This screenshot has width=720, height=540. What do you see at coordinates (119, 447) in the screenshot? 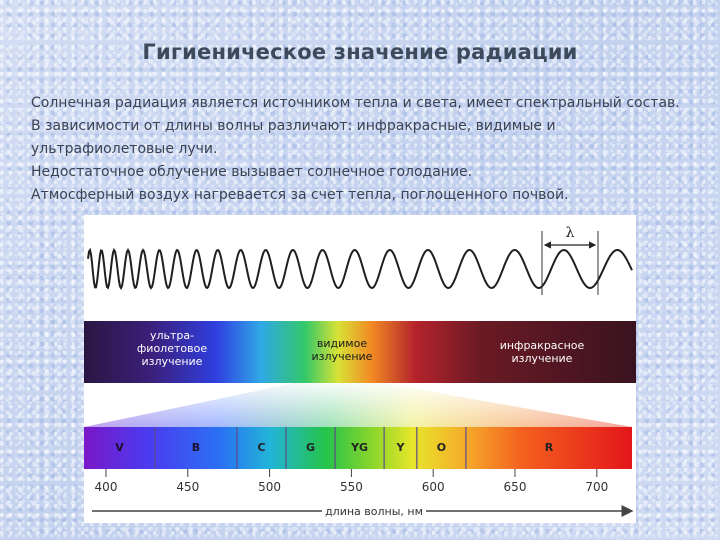
I see `band-label-v: V` at bounding box center [119, 447].